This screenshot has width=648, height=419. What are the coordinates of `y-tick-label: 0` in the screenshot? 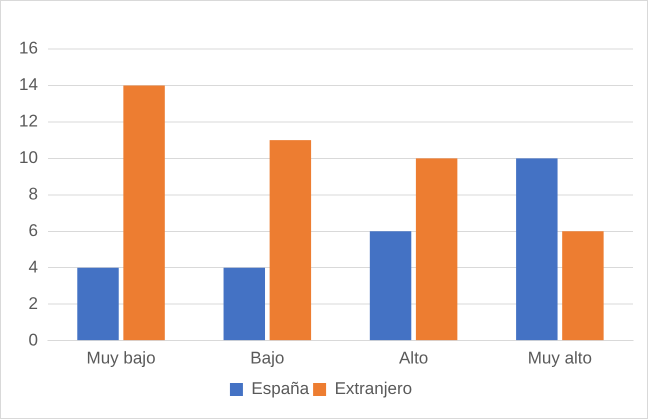 It's located at (33, 340).